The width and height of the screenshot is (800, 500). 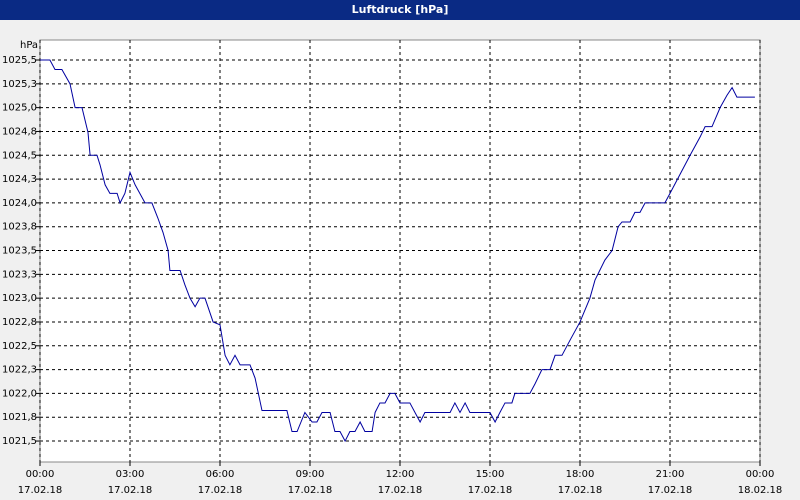 I want to click on y-tick-label: 1022,0, so click(x=19, y=393).